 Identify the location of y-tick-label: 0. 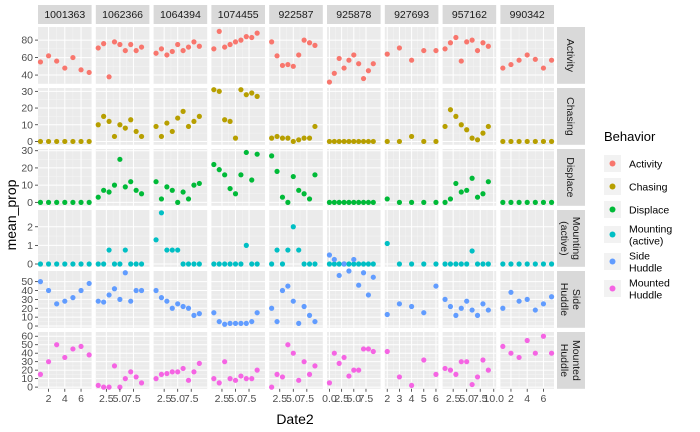
(30, 388).